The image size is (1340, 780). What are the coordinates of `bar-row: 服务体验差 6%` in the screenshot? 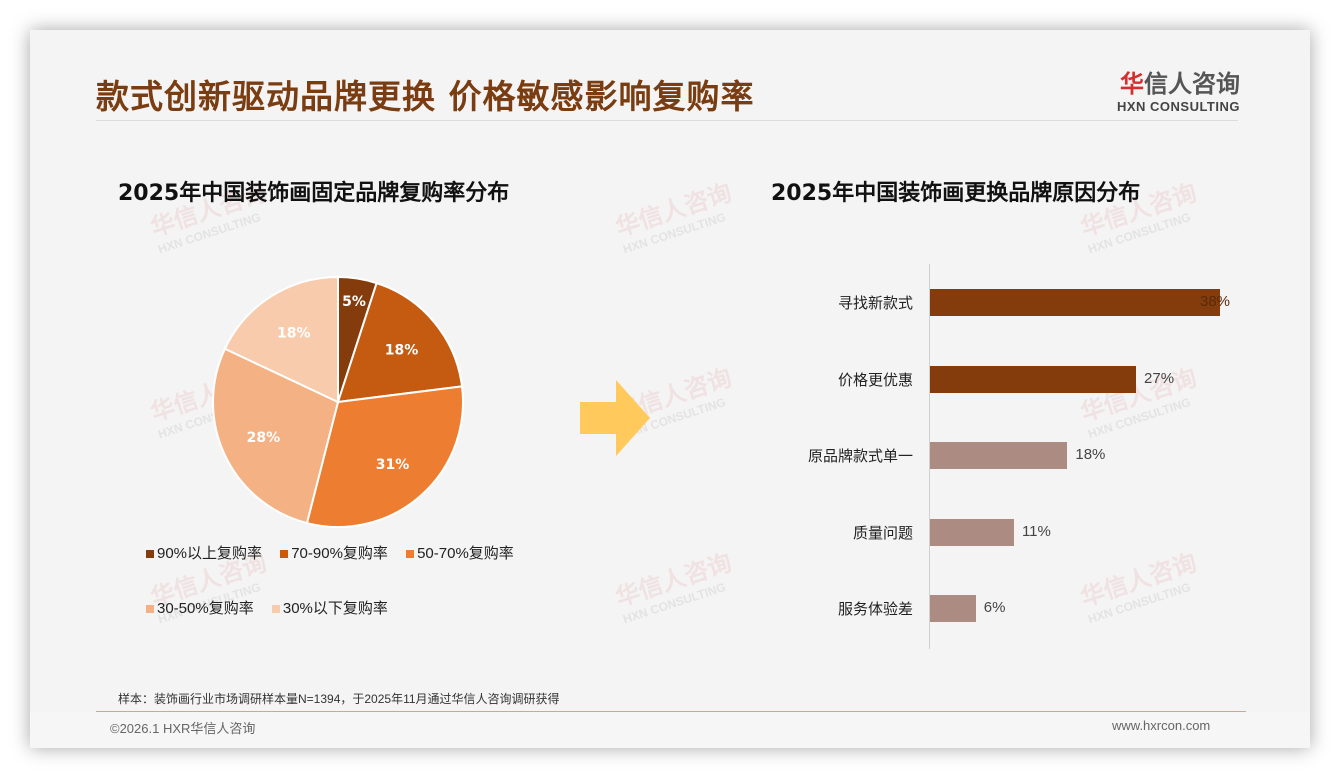 It's located at (1010, 609).